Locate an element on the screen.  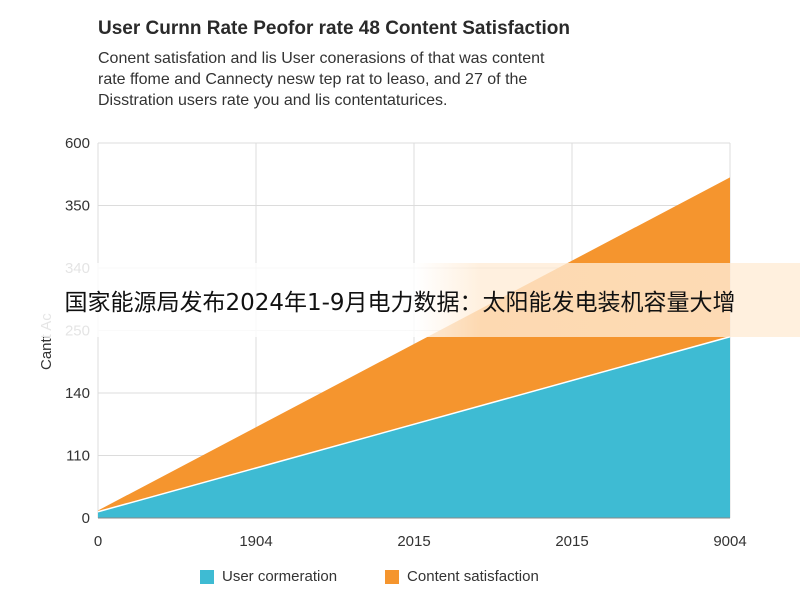
legend-label-content: Content satisfaction is located at coordinates (473, 576).